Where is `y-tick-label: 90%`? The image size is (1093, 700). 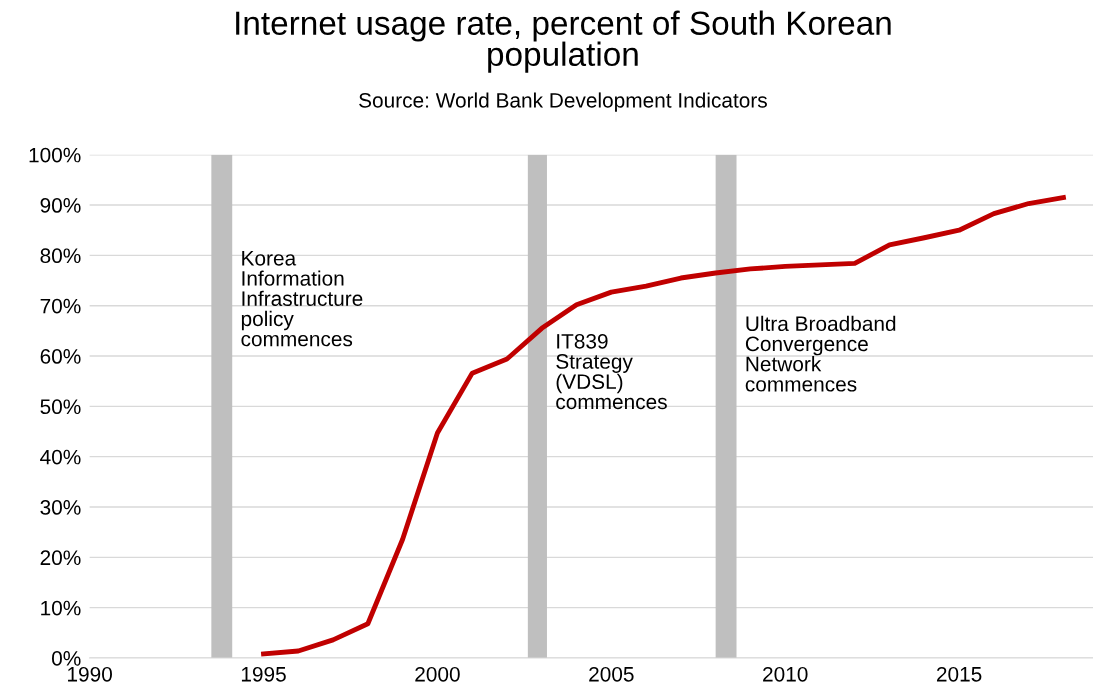 y-tick-label: 90% is located at coordinates (60, 205).